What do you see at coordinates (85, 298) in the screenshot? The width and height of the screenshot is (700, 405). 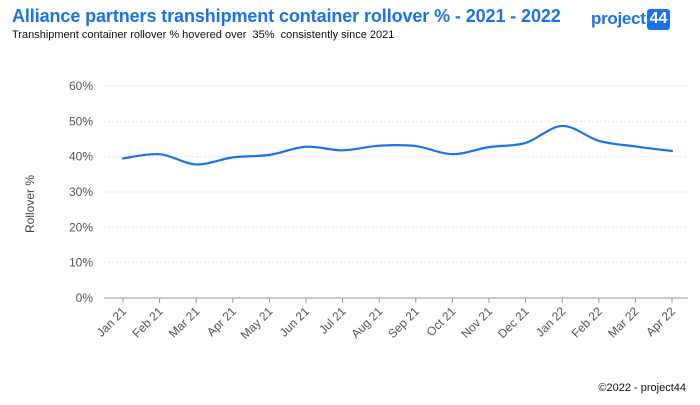 I see `y-tick-label: 0%` at bounding box center [85, 298].